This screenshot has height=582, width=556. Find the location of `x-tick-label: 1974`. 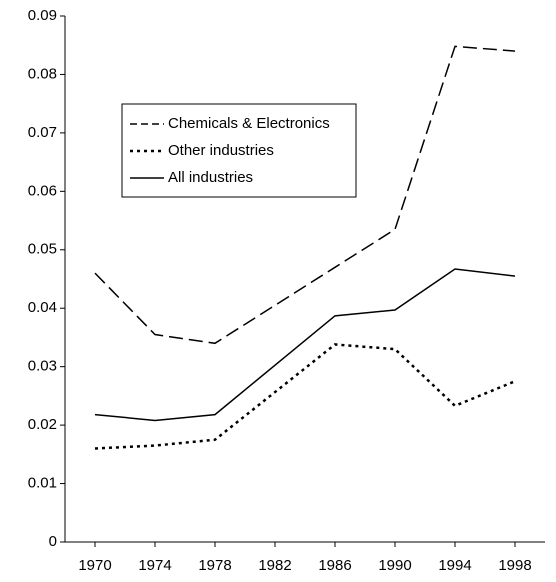

x-tick-label: 1974 is located at coordinates (154, 565).